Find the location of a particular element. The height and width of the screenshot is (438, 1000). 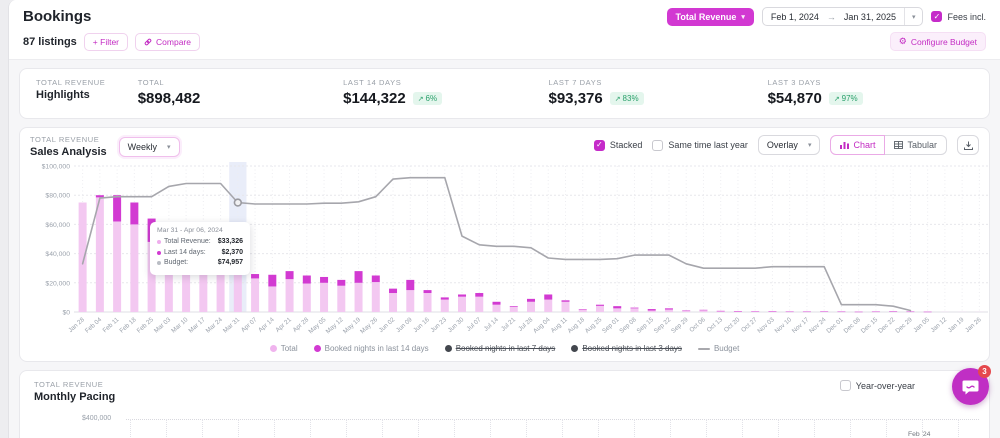

chevron-down-icon: ▾ is located at coordinates (913, 16).